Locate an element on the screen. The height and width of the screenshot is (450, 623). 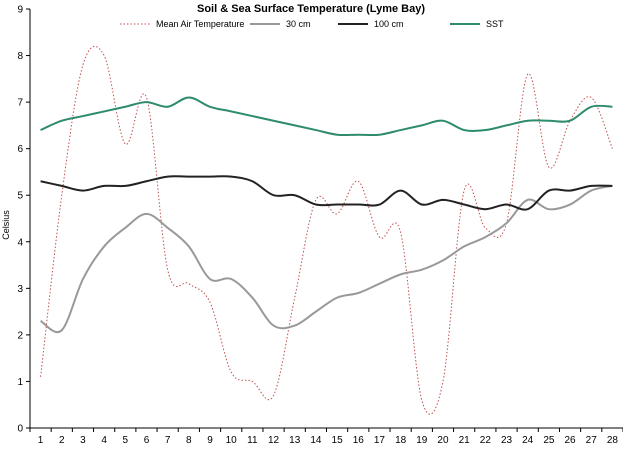
x-tick-label: 26 is located at coordinates (570, 440).